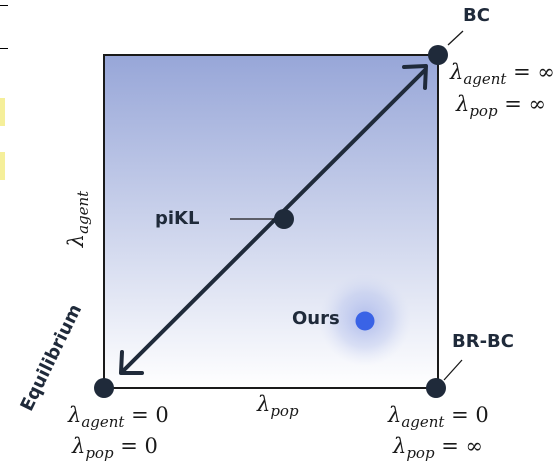  I want to click on brbc-leader, so click(453, 370).